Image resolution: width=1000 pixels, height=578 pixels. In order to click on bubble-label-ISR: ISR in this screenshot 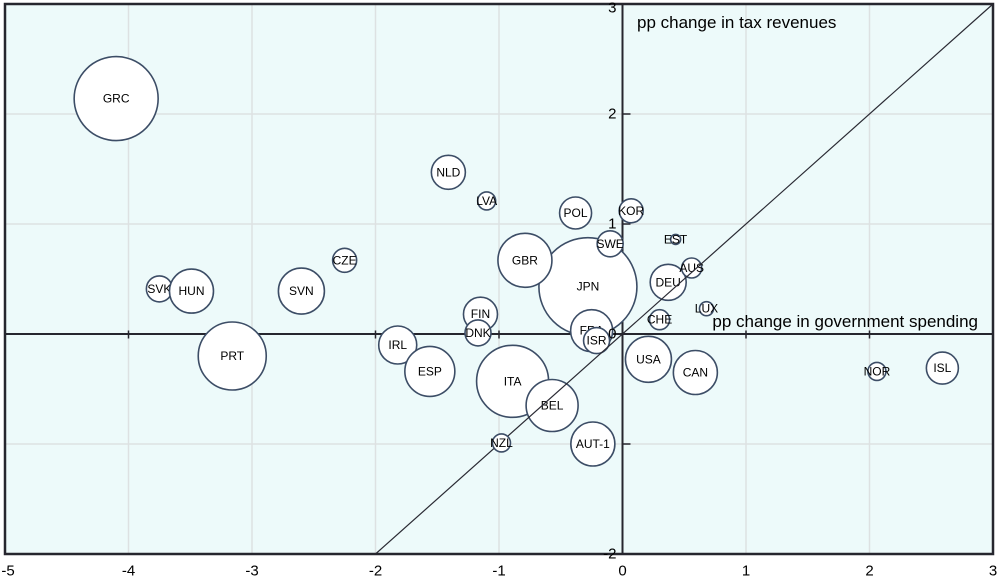, I will do `click(597, 341)`.